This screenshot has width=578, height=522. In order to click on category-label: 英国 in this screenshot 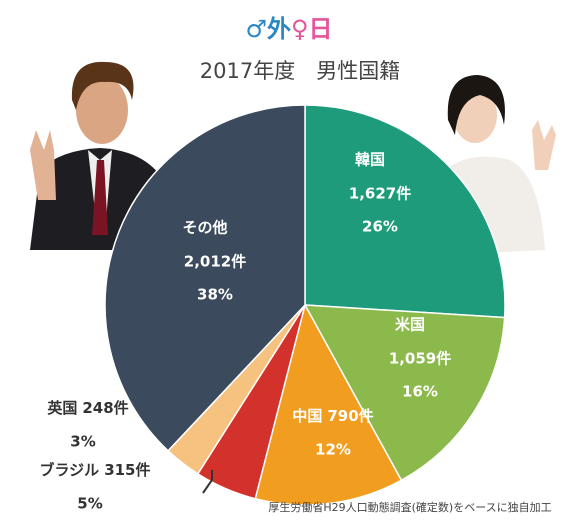, I will do `click(62, 408)`.